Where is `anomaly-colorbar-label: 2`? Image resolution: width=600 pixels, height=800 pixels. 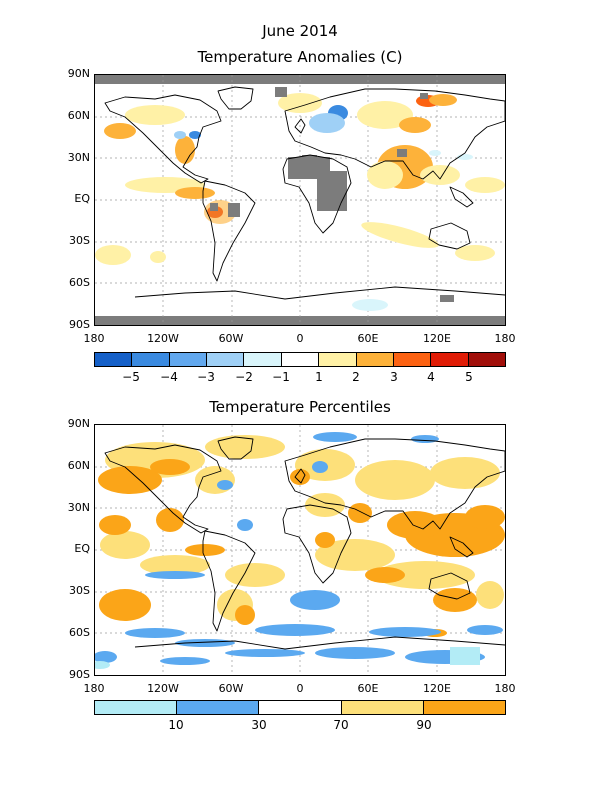 anomaly-colorbar-label: 2 is located at coordinates (356, 377).